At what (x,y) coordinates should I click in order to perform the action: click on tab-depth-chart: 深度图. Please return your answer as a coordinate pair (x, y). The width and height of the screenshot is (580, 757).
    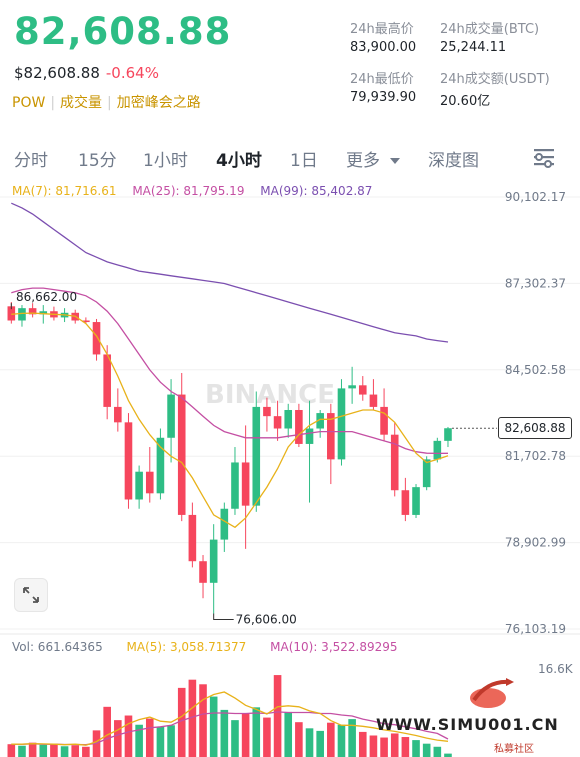
    Looking at the image, I should click on (453, 161).